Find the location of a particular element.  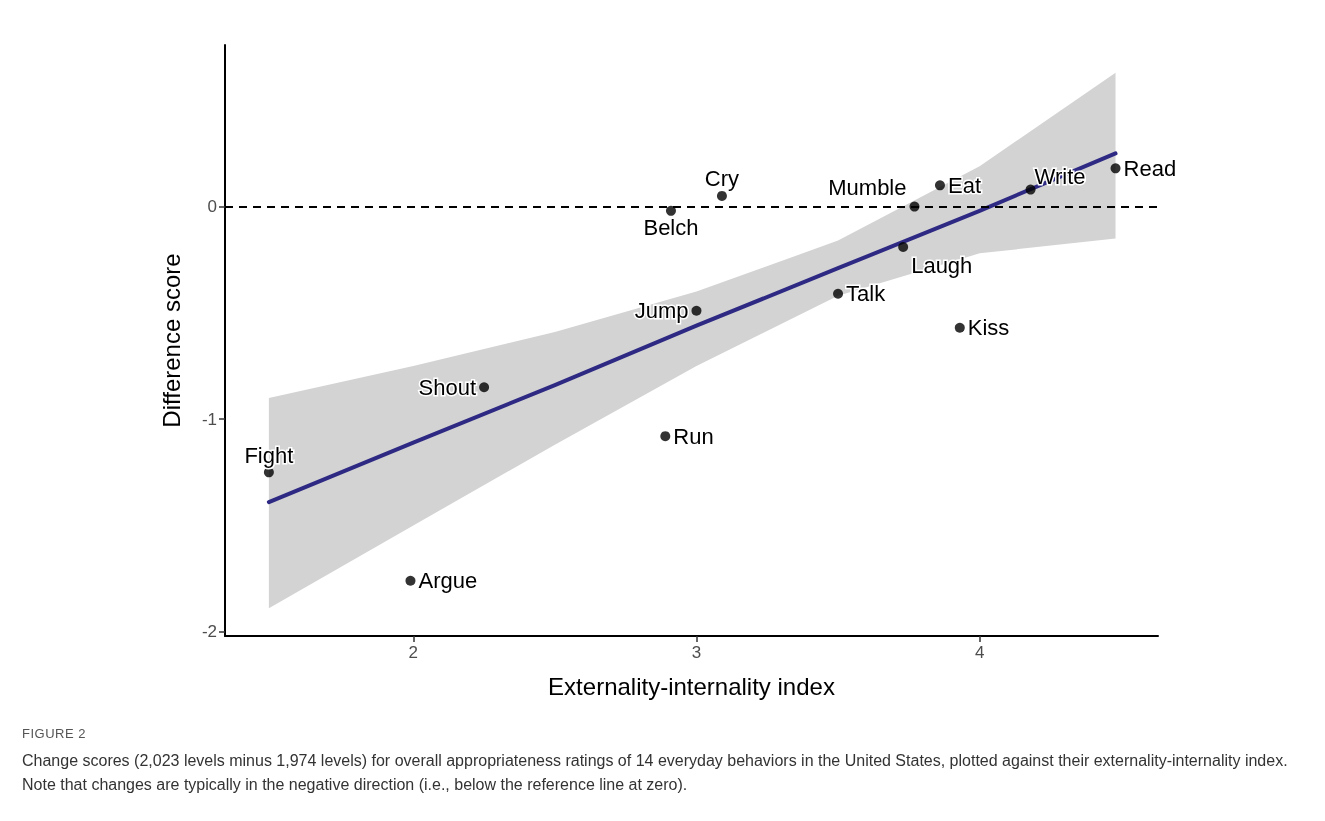

y-tick-label: -1 is located at coordinates (209, 419).